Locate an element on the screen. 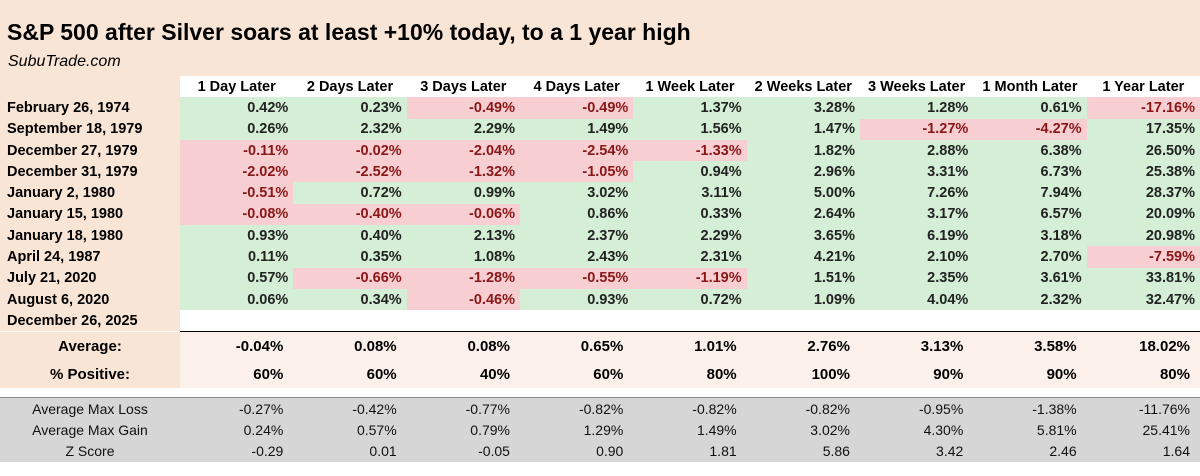  return-cell: -2.52% is located at coordinates (350, 172).